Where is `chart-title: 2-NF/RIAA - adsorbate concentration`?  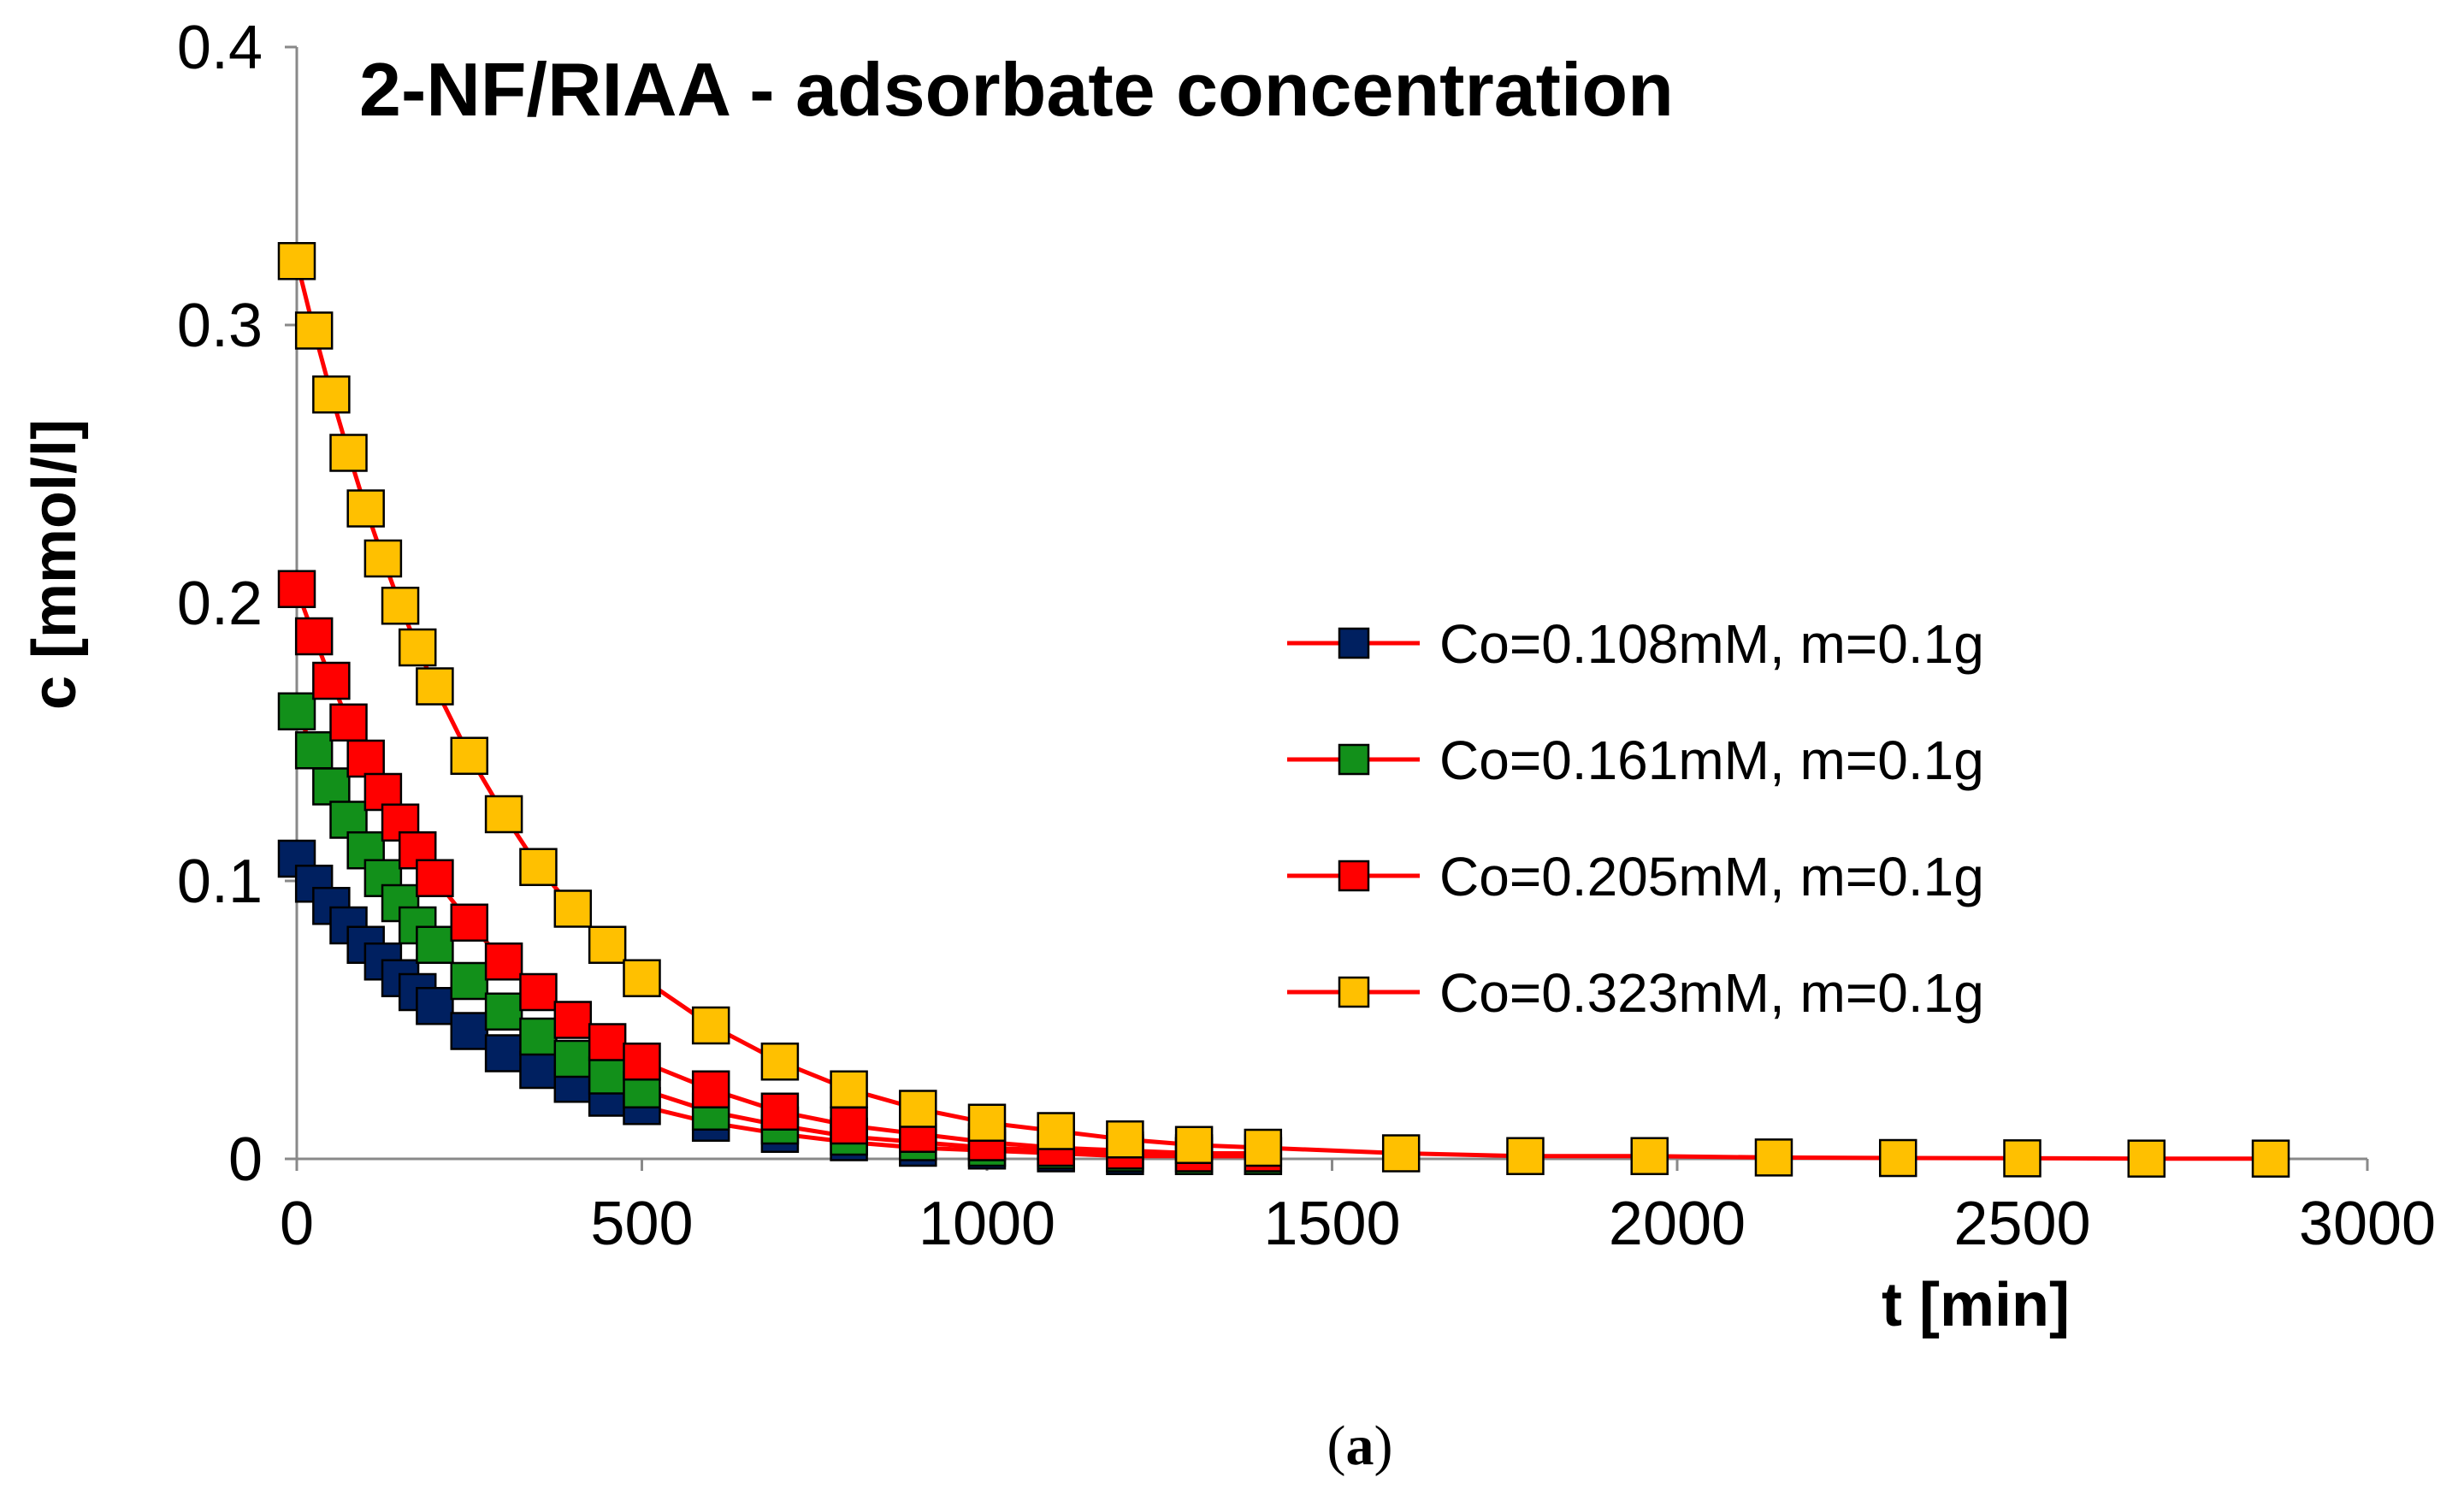
chart-title: 2-NF/RIAA - adsorbate concentration is located at coordinates (1016, 89).